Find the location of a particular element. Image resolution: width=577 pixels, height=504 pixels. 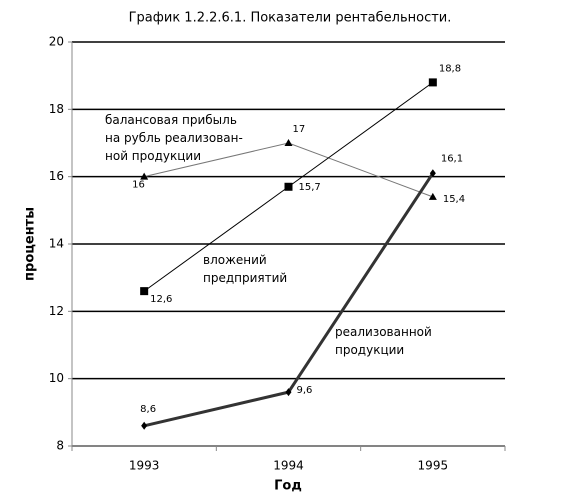

y-tick-label: 14 is located at coordinates (56, 244).